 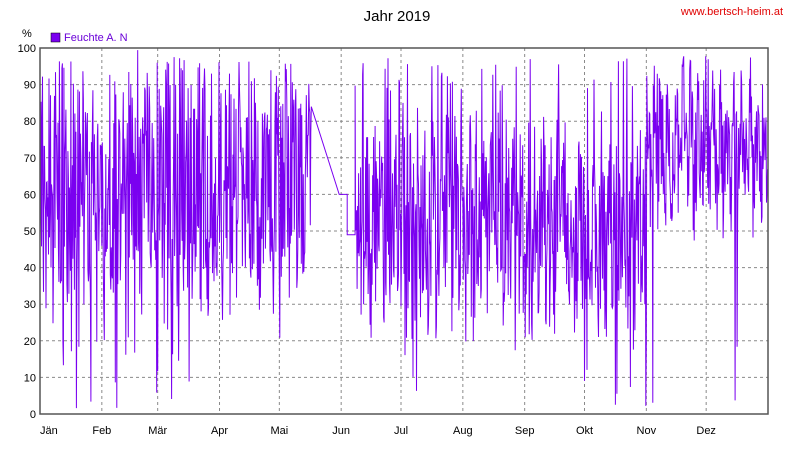 What do you see at coordinates (157, 431) in the screenshot?
I see `x-tick-label: Mär` at bounding box center [157, 431].